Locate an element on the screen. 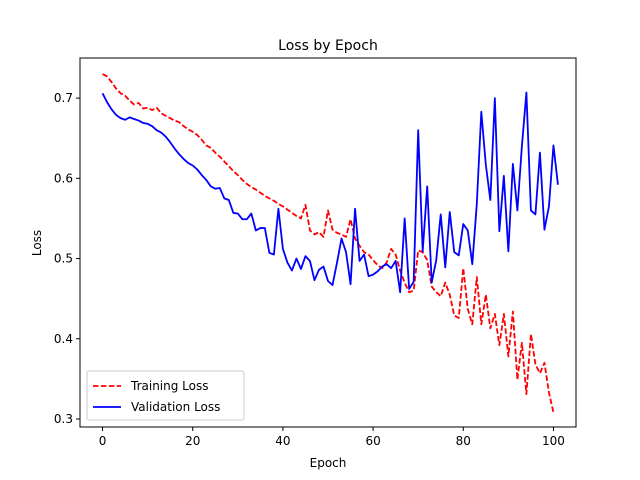 The image size is (640, 480). legend-label-training: Training Loss is located at coordinates (169, 386).